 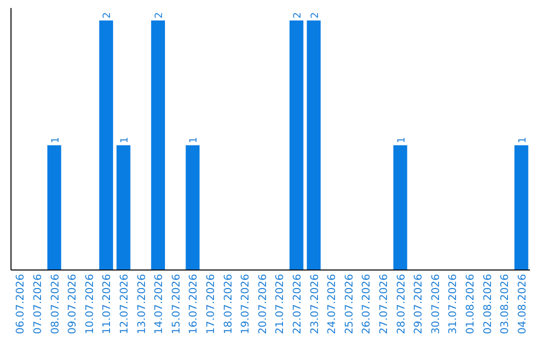 What do you see at coordinates (314, 304) in the screenshot?
I see `x-tick-label: 23.07.2026` at bounding box center [314, 304].